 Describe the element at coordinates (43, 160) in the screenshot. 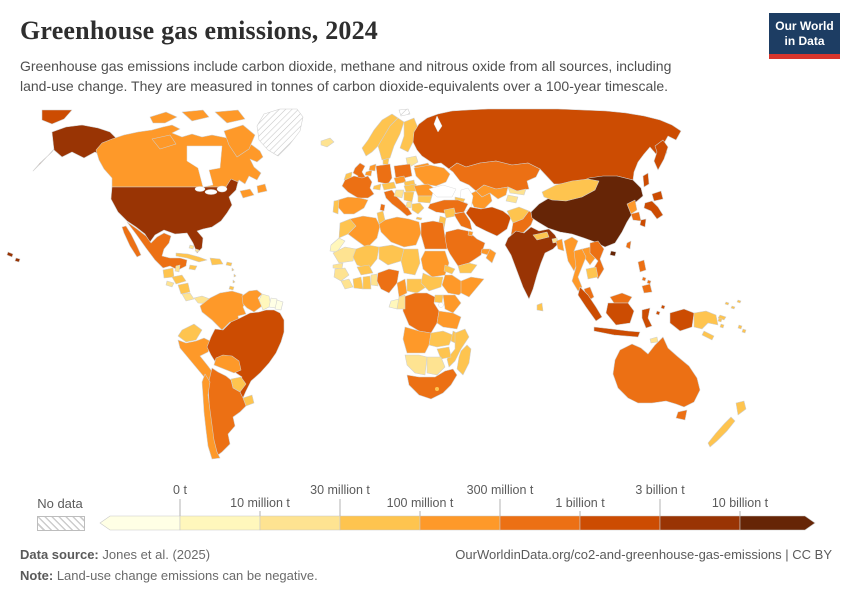

I see `country-usa-aleutians` at that location.